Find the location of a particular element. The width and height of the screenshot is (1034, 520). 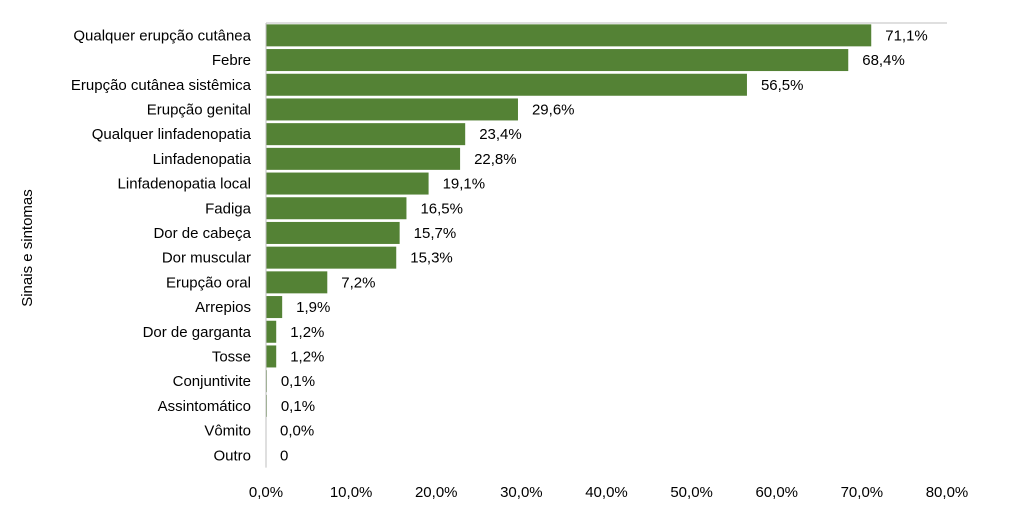

category-label: Qualquer erupção cutânea is located at coordinates (162, 35).